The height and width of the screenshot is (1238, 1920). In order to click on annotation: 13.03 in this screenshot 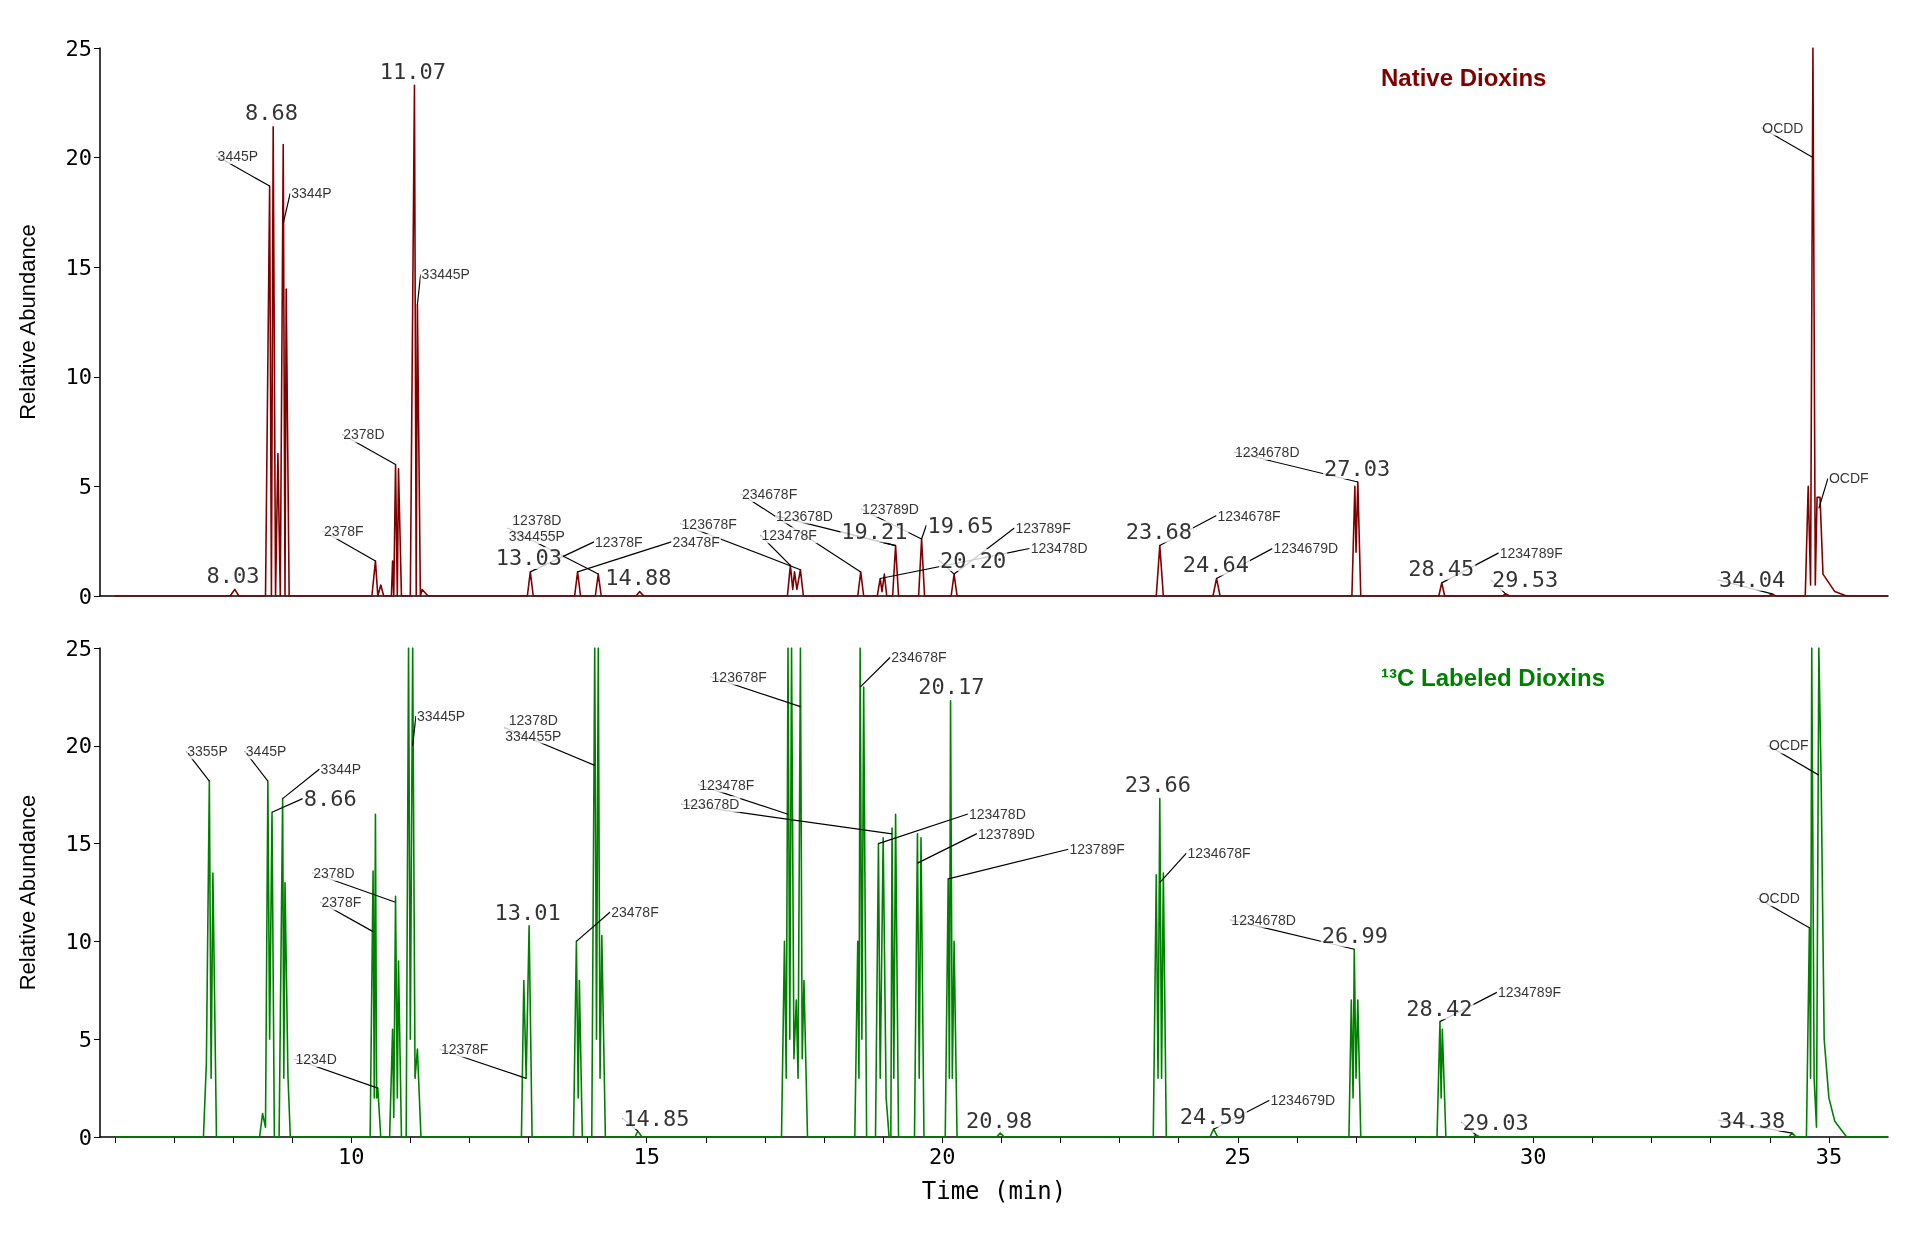, I will do `click(528, 558)`.